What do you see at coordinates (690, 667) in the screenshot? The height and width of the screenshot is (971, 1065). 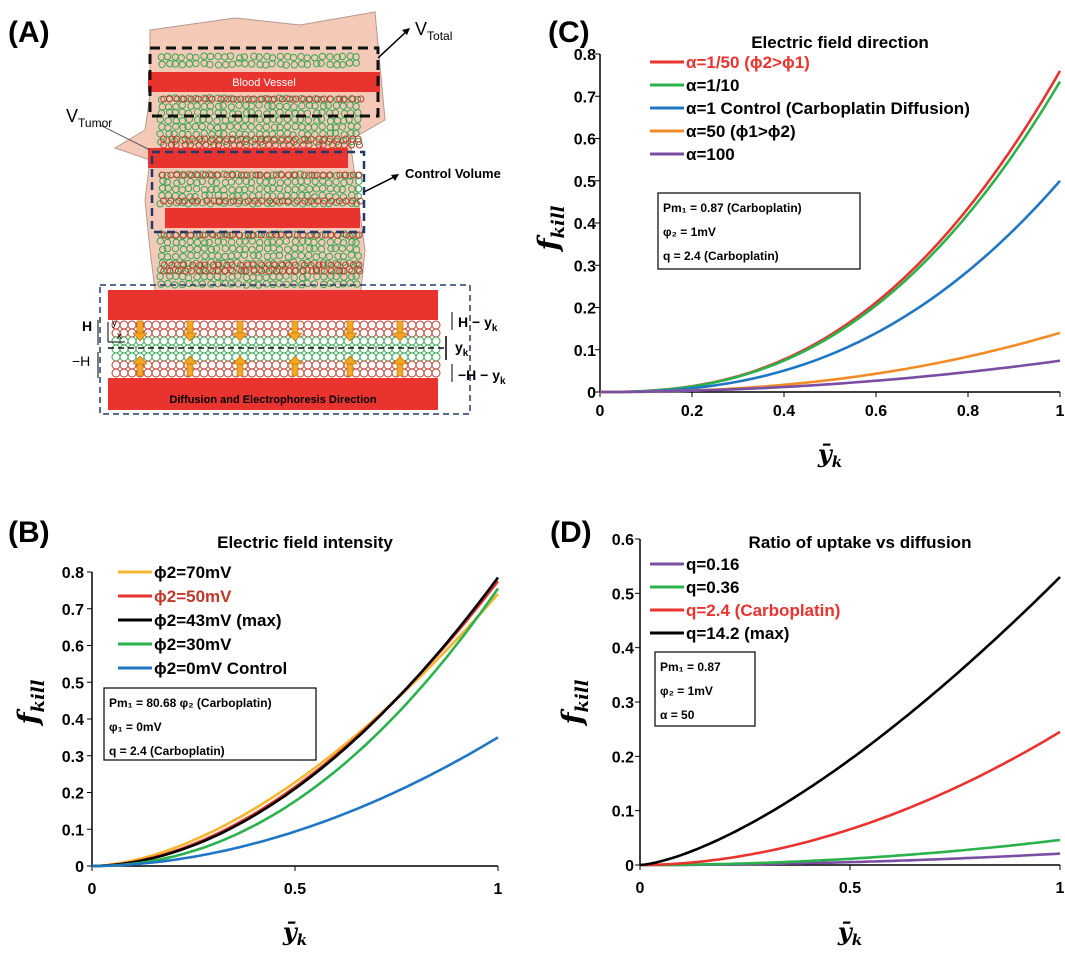 I see `parameter-text: Pm₁ = 0.87` at bounding box center [690, 667].